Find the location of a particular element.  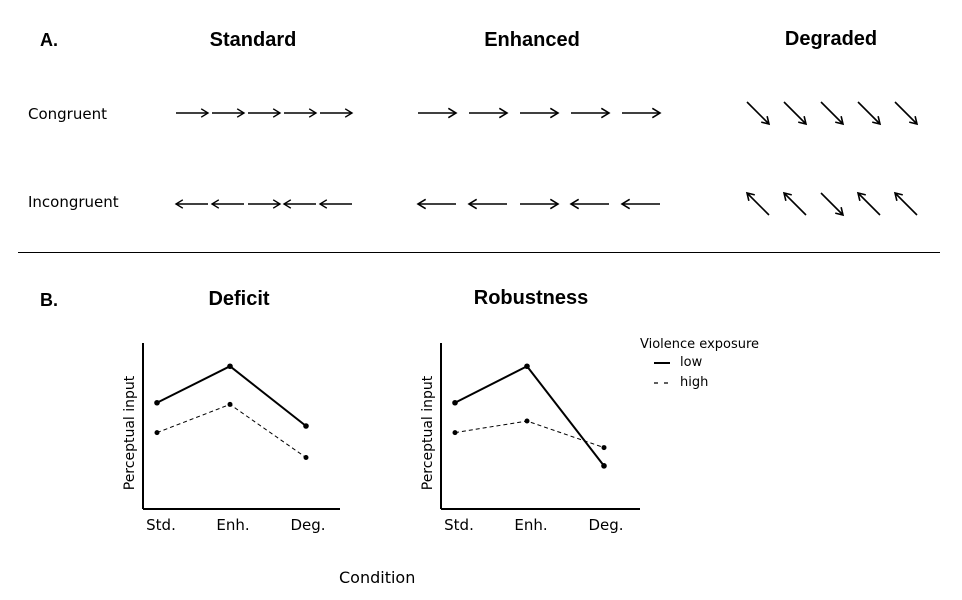

column-title-degraded: Degraded is located at coordinates (831, 39).